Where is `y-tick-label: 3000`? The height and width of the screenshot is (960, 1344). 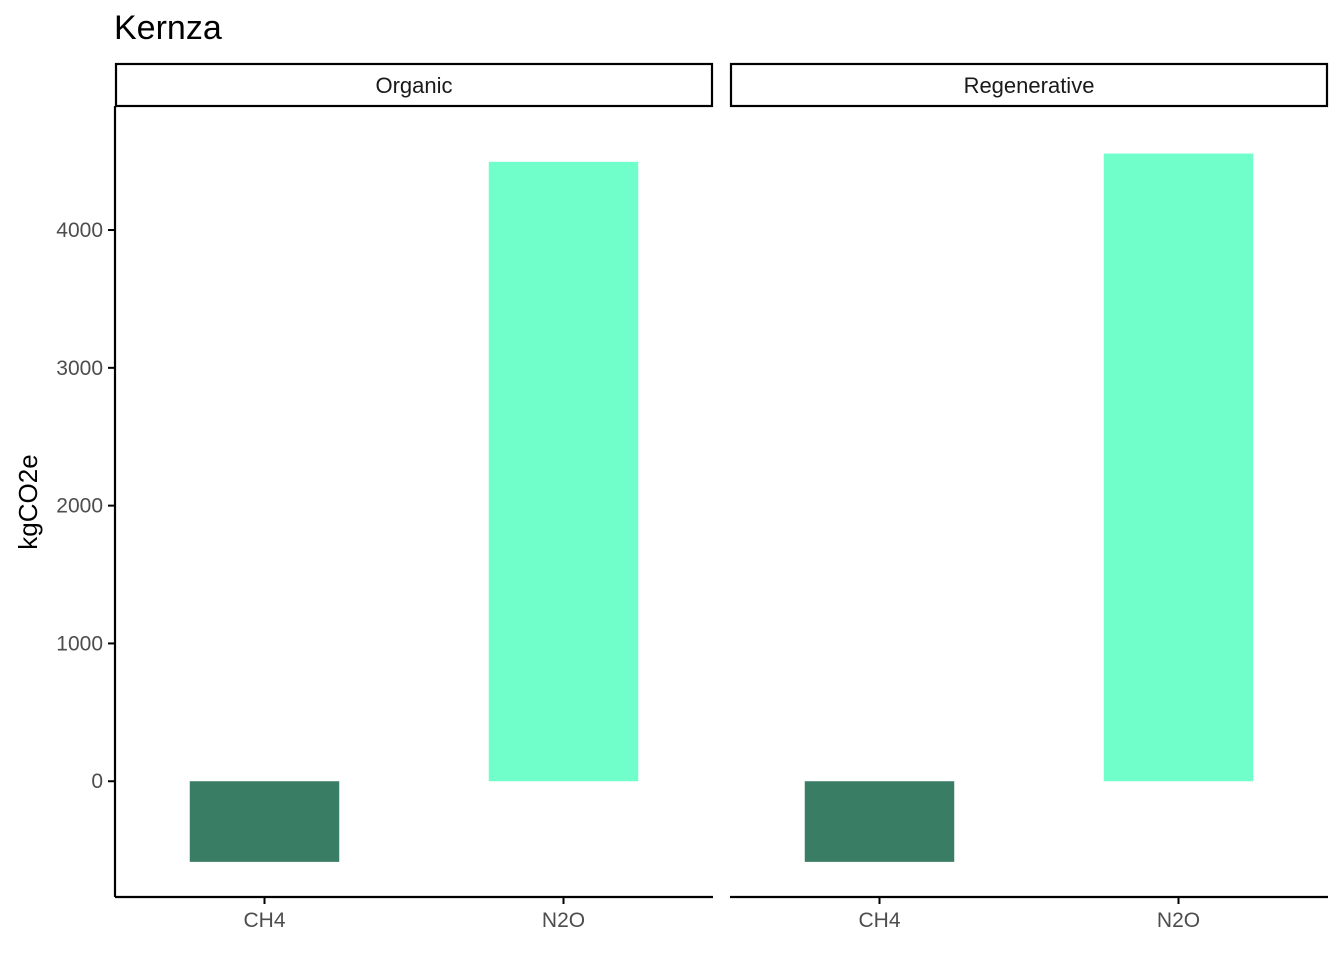
y-tick-label: 3000 is located at coordinates (79, 368).